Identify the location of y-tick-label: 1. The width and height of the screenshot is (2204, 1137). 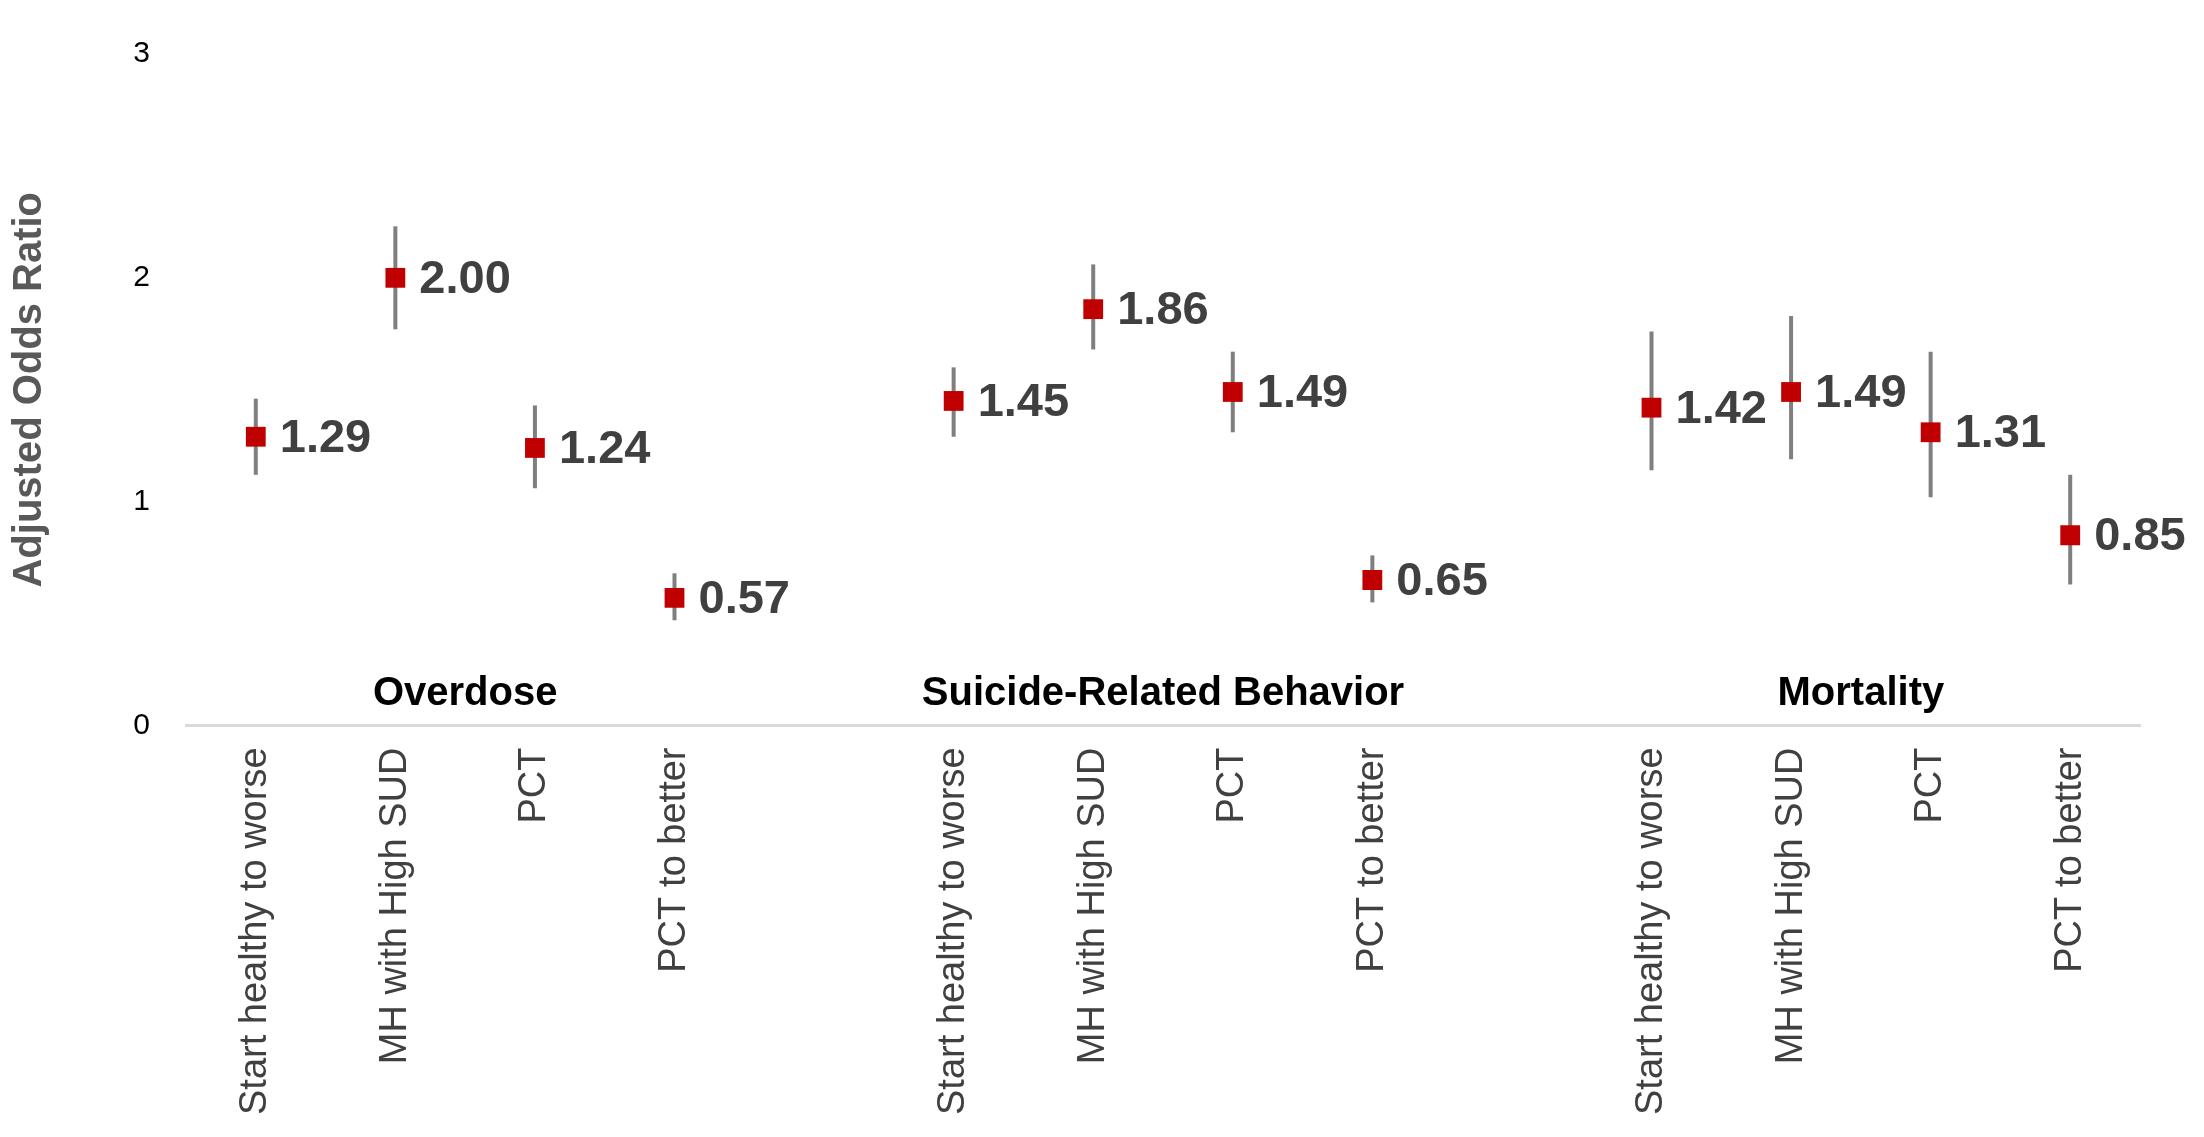
(141, 499).